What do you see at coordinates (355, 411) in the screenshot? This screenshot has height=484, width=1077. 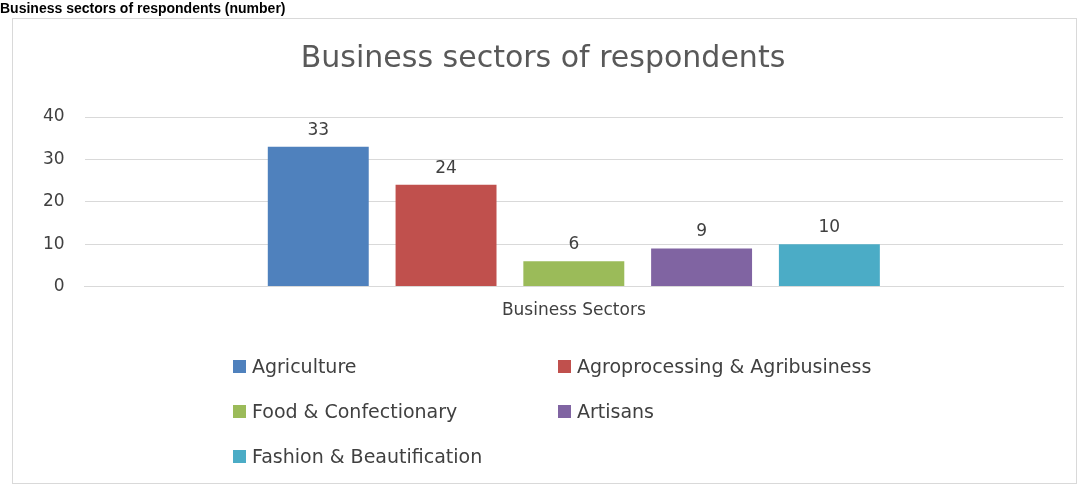 I see `legend-label: Food & Confectionary` at bounding box center [355, 411].